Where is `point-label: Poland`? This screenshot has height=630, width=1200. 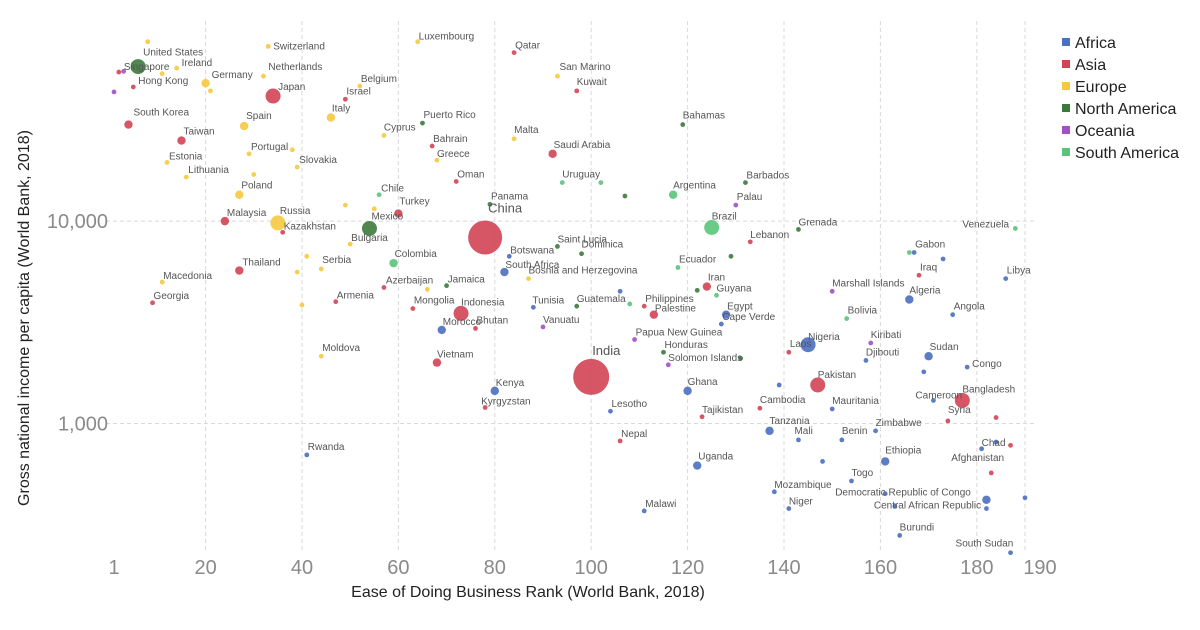 point-label: Poland is located at coordinates (256, 186).